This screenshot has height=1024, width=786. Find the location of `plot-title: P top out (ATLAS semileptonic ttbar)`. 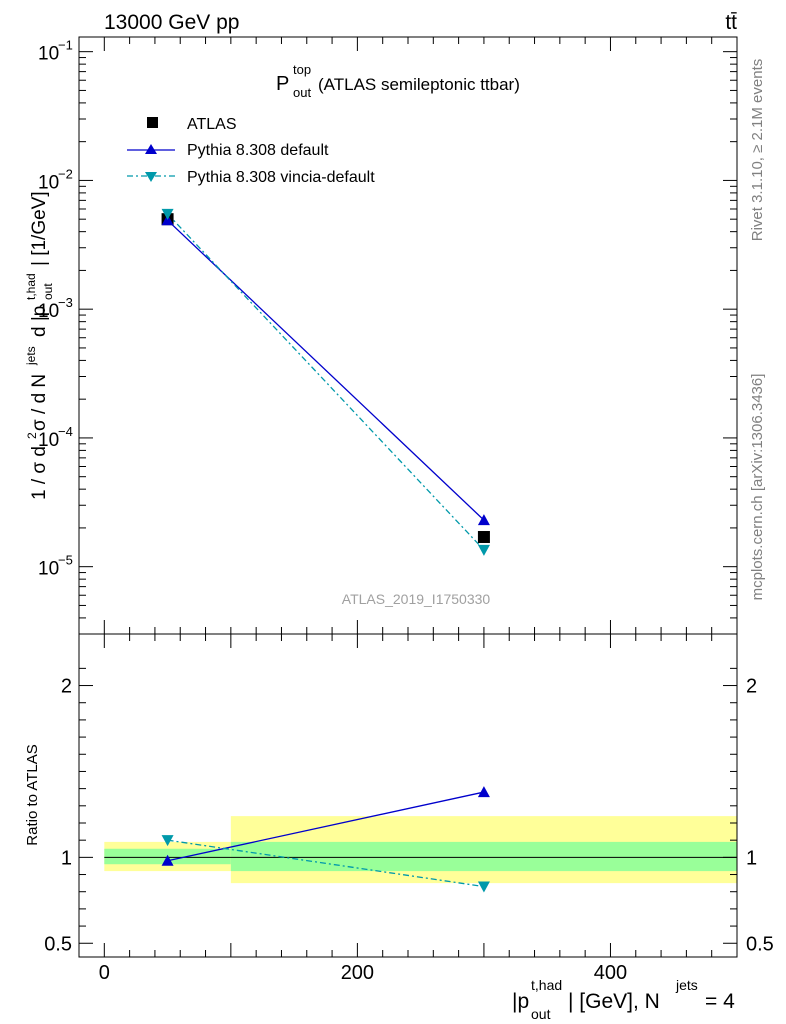

plot-title: P top out (ATLAS semileptonic ttbar) is located at coordinates (398, 81).